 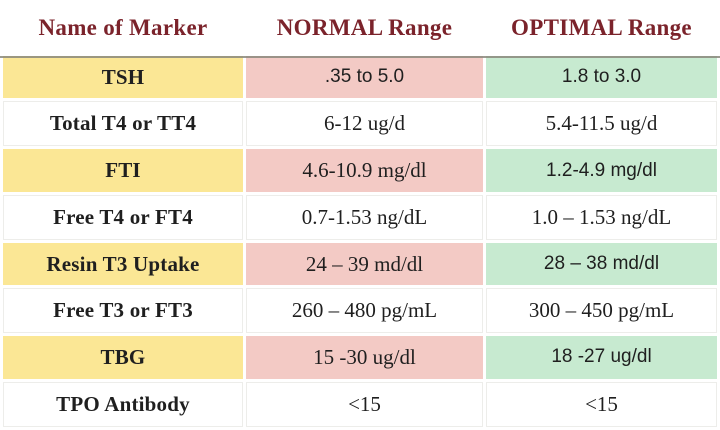 I want to click on marker-name-cell: TPO Antibody, so click(x=123, y=404).